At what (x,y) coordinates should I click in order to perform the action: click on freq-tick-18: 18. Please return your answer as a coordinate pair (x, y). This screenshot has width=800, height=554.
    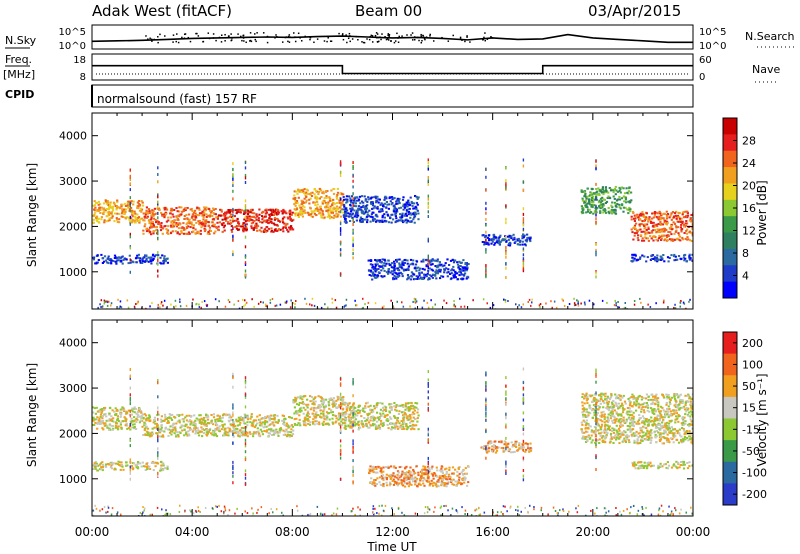
    Looking at the image, I should click on (79, 60).